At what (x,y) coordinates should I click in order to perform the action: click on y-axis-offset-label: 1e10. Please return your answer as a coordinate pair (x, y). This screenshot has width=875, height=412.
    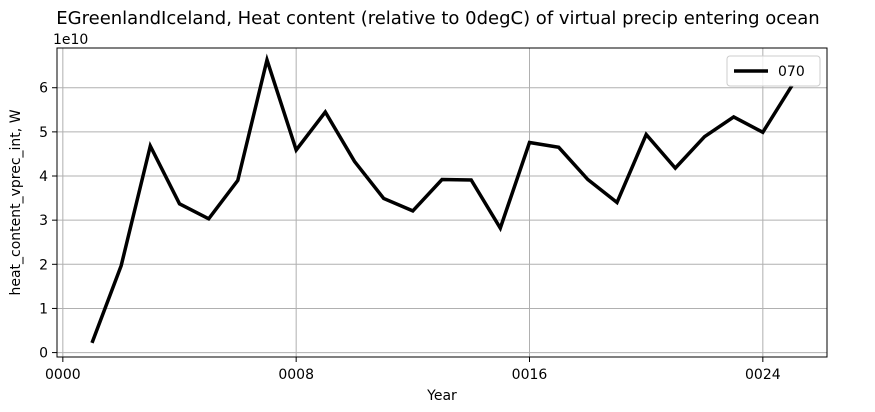
    Looking at the image, I should click on (70, 40).